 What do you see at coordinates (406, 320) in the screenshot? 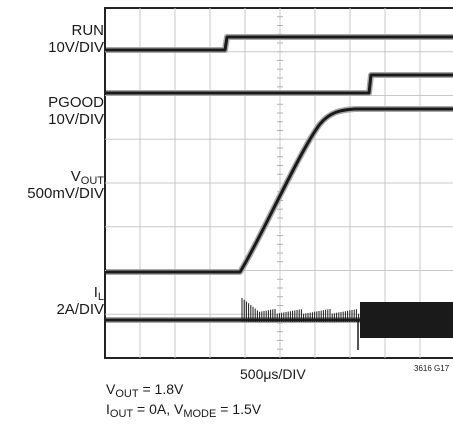
I see `il-switching-burst` at bounding box center [406, 320].